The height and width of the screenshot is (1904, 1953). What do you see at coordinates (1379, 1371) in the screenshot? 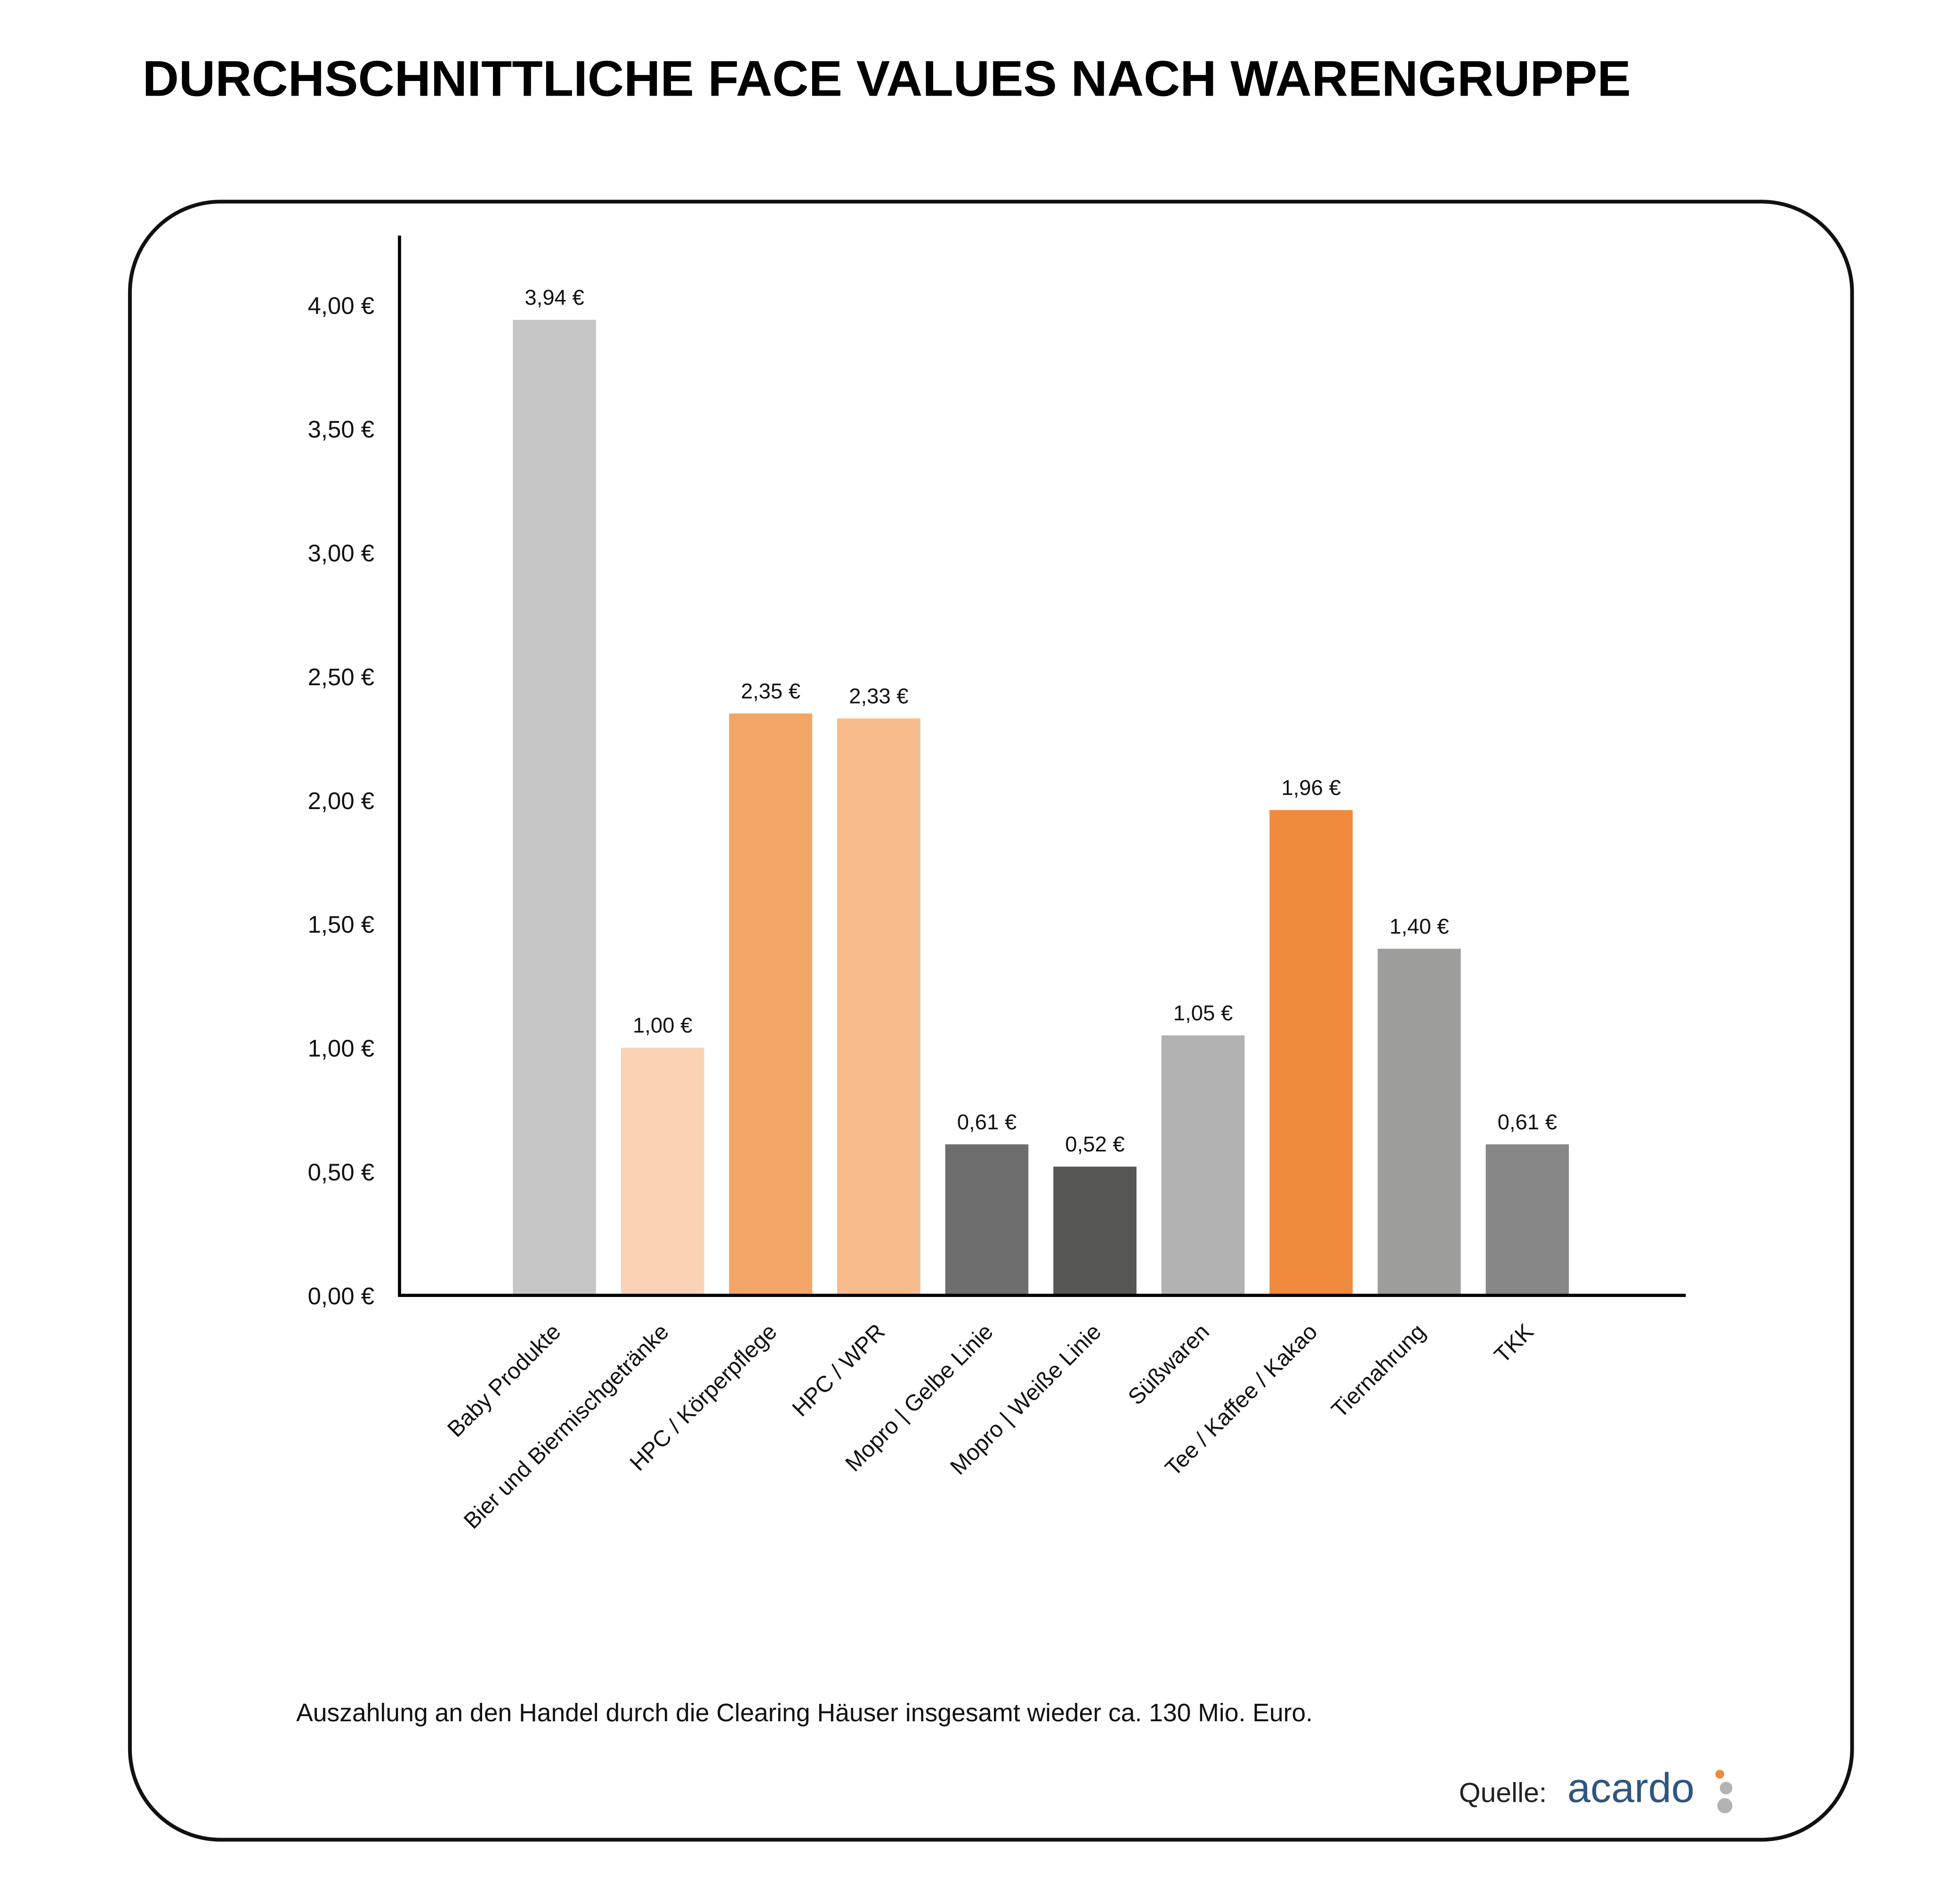
I see `x-tick-label: Tiernahrung` at bounding box center [1379, 1371].